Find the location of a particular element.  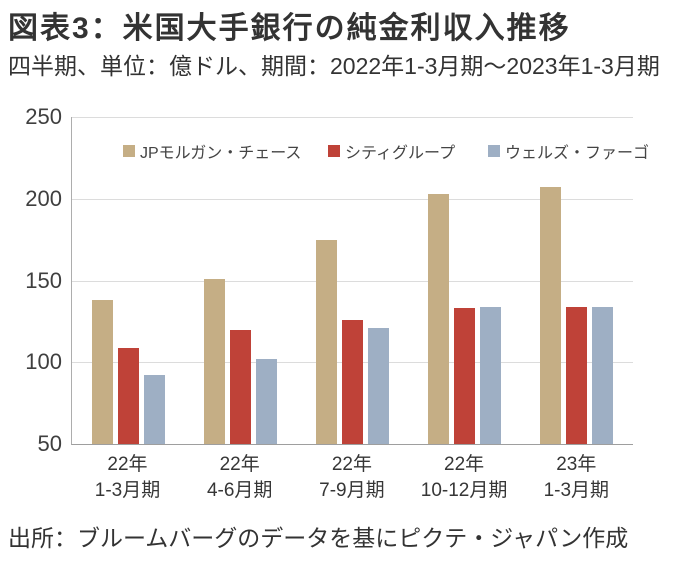

bar-group-22年1-3月期 is located at coordinates (128, 280).